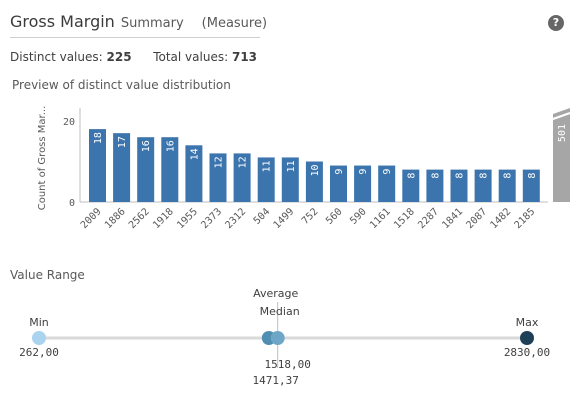 Image resolution: width=587 pixels, height=400 pixels. What do you see at coordinates (121, 85) in the screenshot?
I see `preview-label: Preview of distinct value distribution` at bounding box center [121, 85].